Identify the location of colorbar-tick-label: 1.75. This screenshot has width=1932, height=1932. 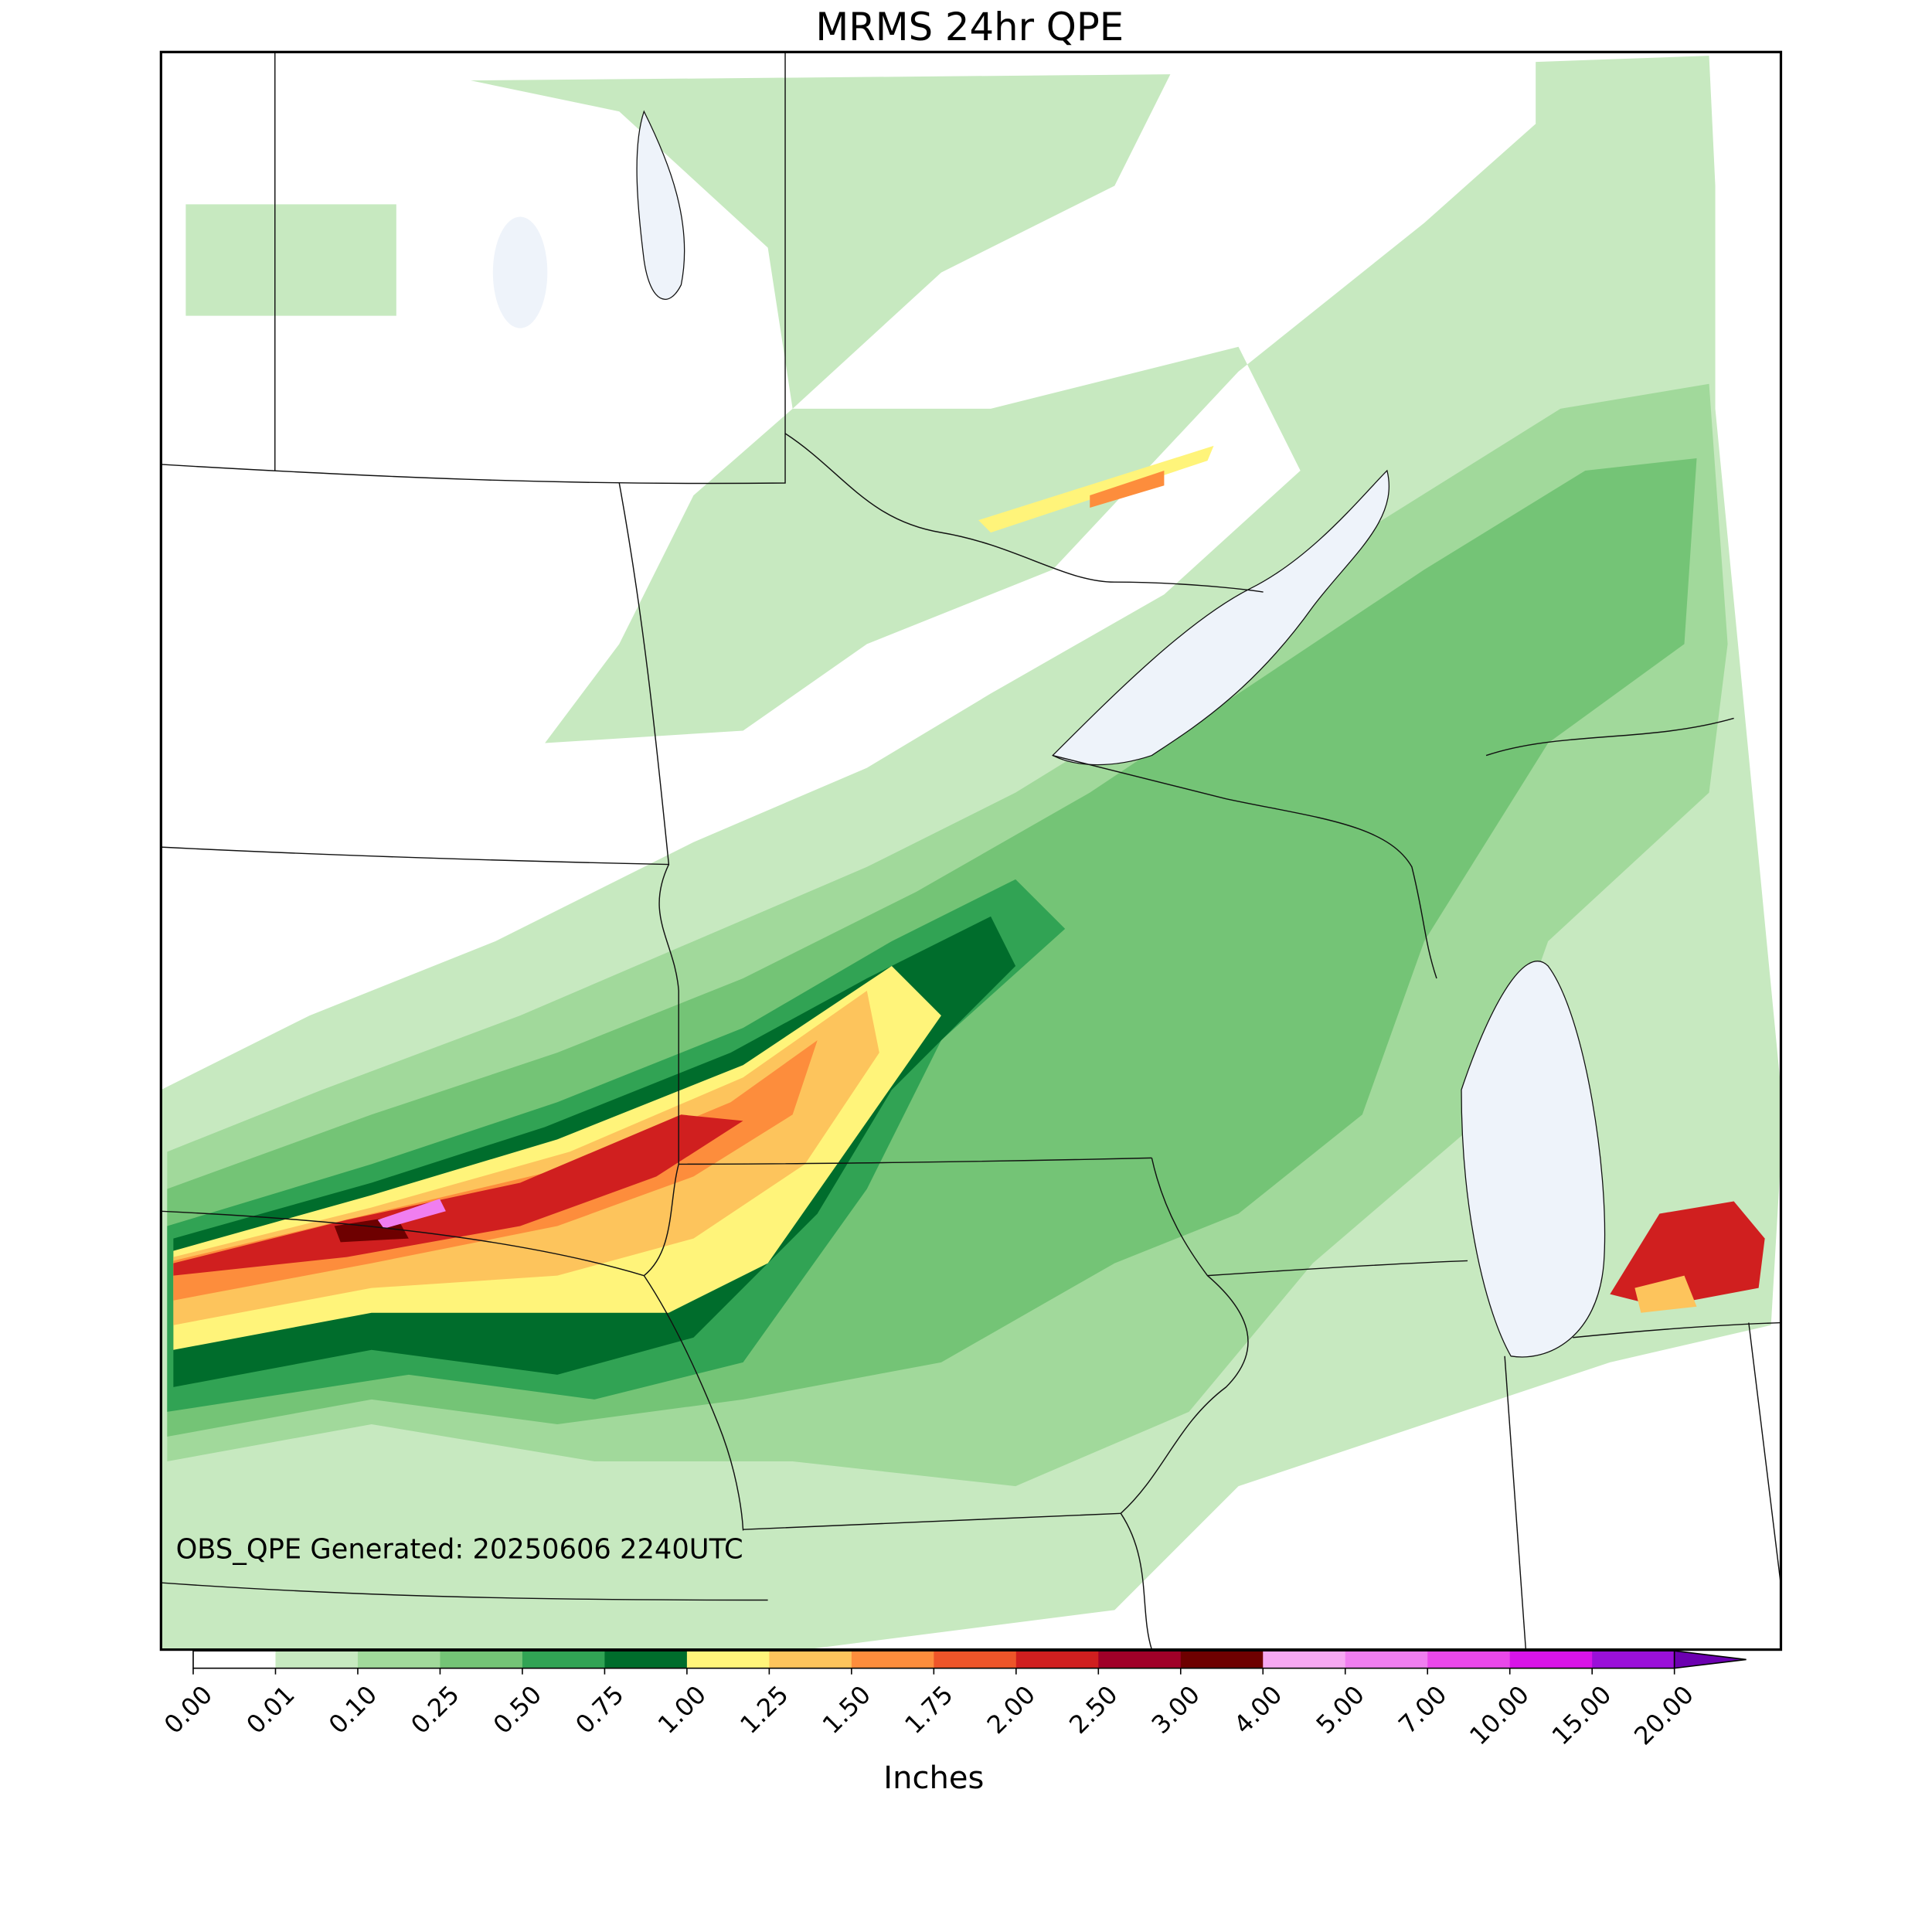
(928, 1710).